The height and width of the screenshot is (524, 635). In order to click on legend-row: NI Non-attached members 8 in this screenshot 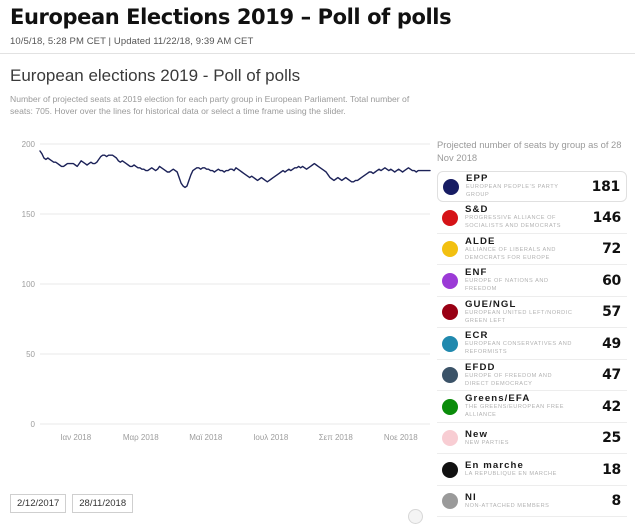, I will do `click(532, 502)`.